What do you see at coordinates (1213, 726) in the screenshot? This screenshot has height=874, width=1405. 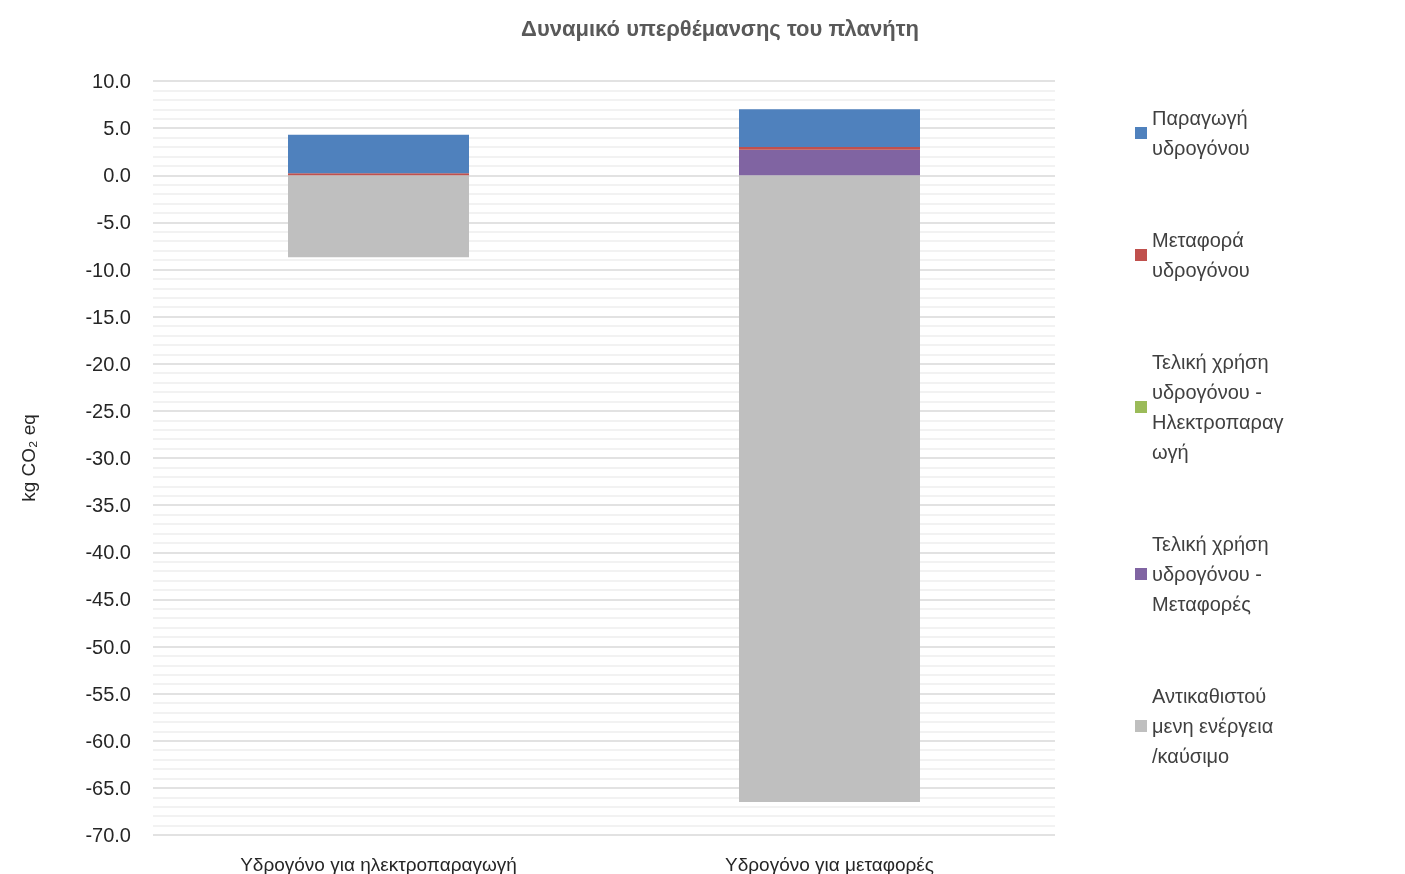 I see `legend-label: Αντικαθιστούμενη ενέργεια/καύσιμο` at bounding box center [1213, 726].